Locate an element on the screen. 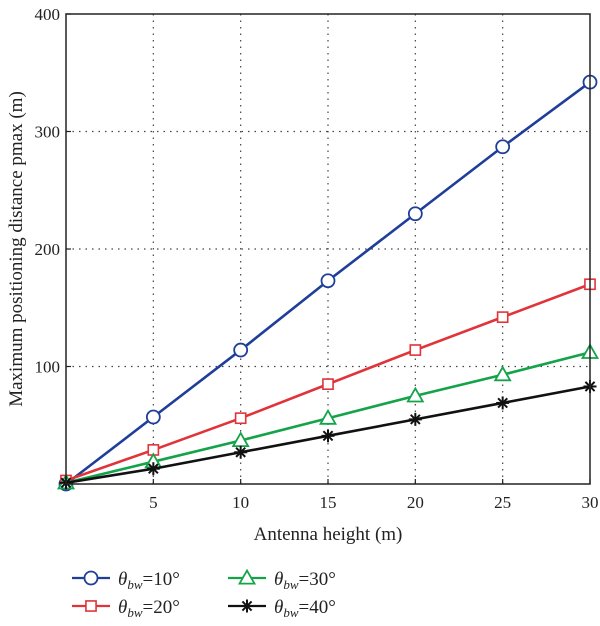  x-tick-label: 20 is located at coordinates (415, 502).